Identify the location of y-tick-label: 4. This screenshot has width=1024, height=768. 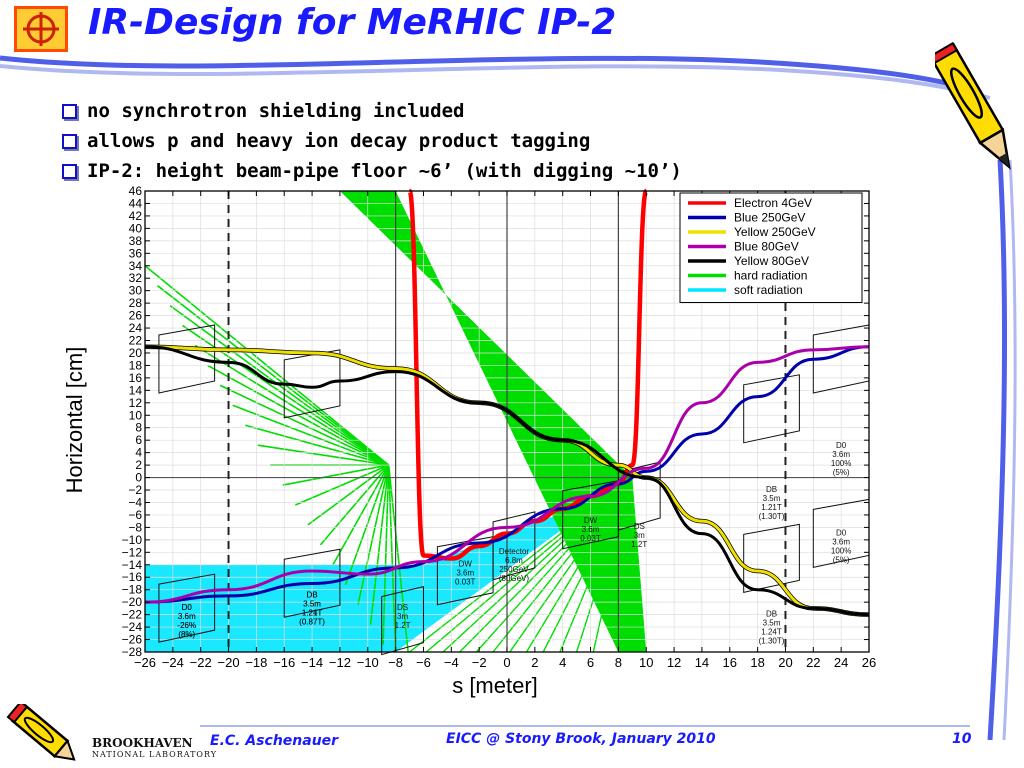
(138, 453).